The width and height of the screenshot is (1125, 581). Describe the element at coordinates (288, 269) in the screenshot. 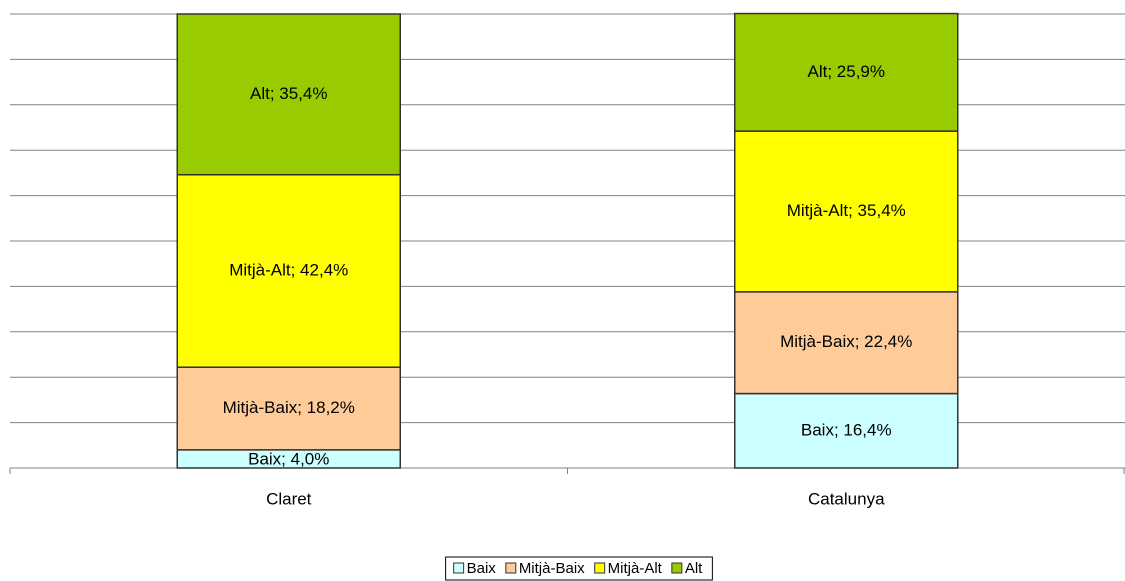

I see `data-label: Mitjà-Alt; 42,4%` at that location.